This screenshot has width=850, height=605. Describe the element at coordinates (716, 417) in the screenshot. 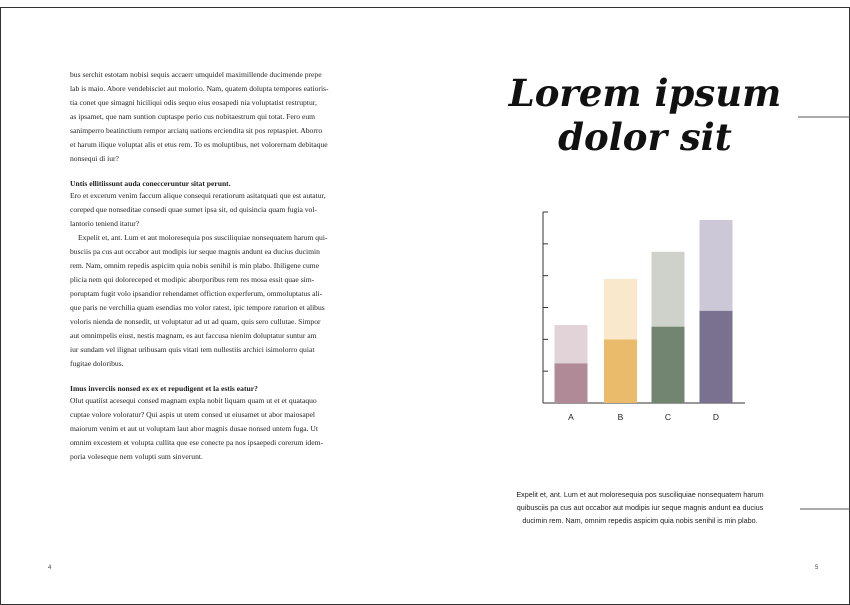

I see `x-tick-label: D` at that location.